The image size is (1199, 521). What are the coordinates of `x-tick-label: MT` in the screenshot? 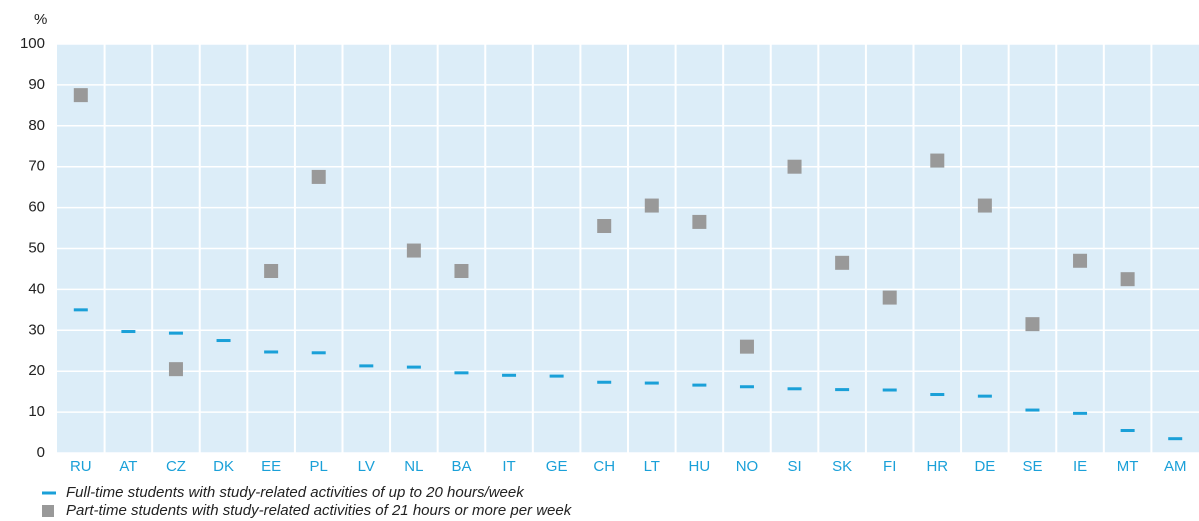 It's located at (1128, 466).